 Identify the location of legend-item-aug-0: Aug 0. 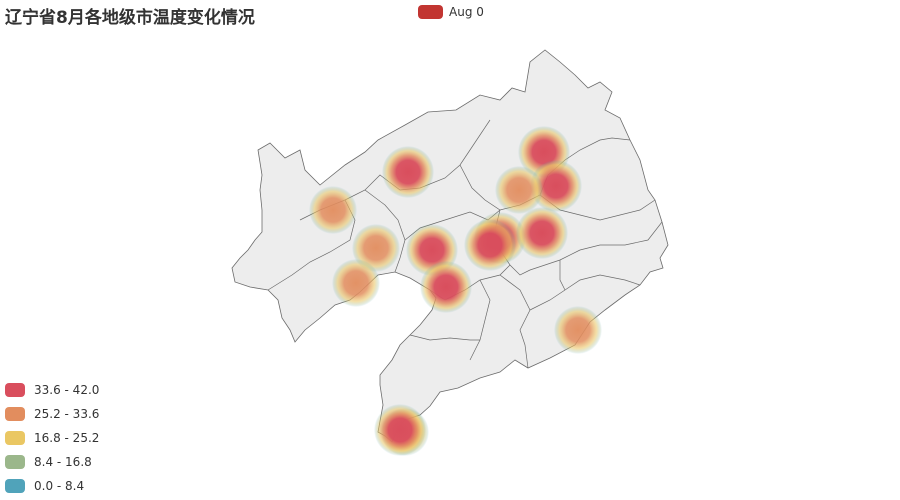
(451, 12).